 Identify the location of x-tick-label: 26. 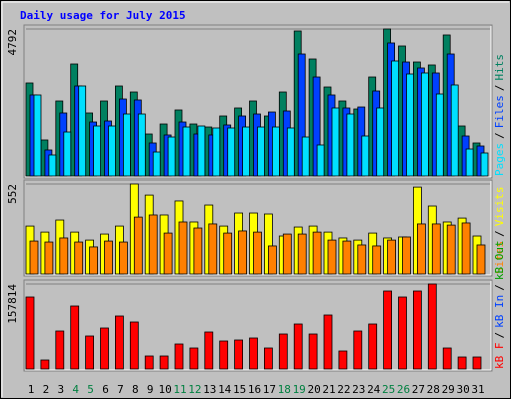
(403, 389).